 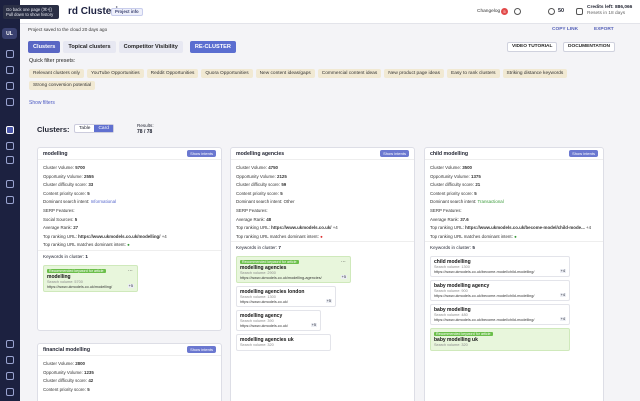 I want to click on clusters-nav-icon, so click(x=10, y=70).